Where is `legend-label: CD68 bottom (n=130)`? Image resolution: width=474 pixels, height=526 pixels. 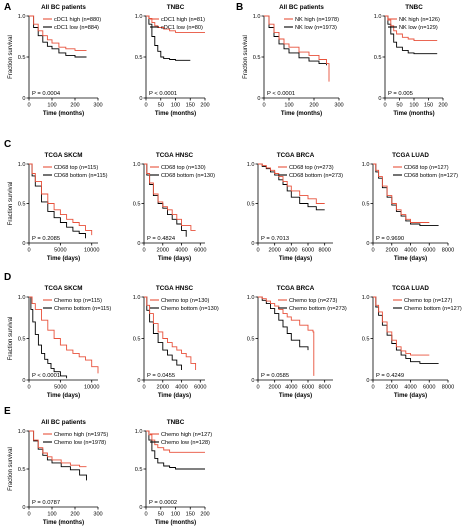
legend-label: CD68 bottom (n=130) is located at coordinates (188, 176).